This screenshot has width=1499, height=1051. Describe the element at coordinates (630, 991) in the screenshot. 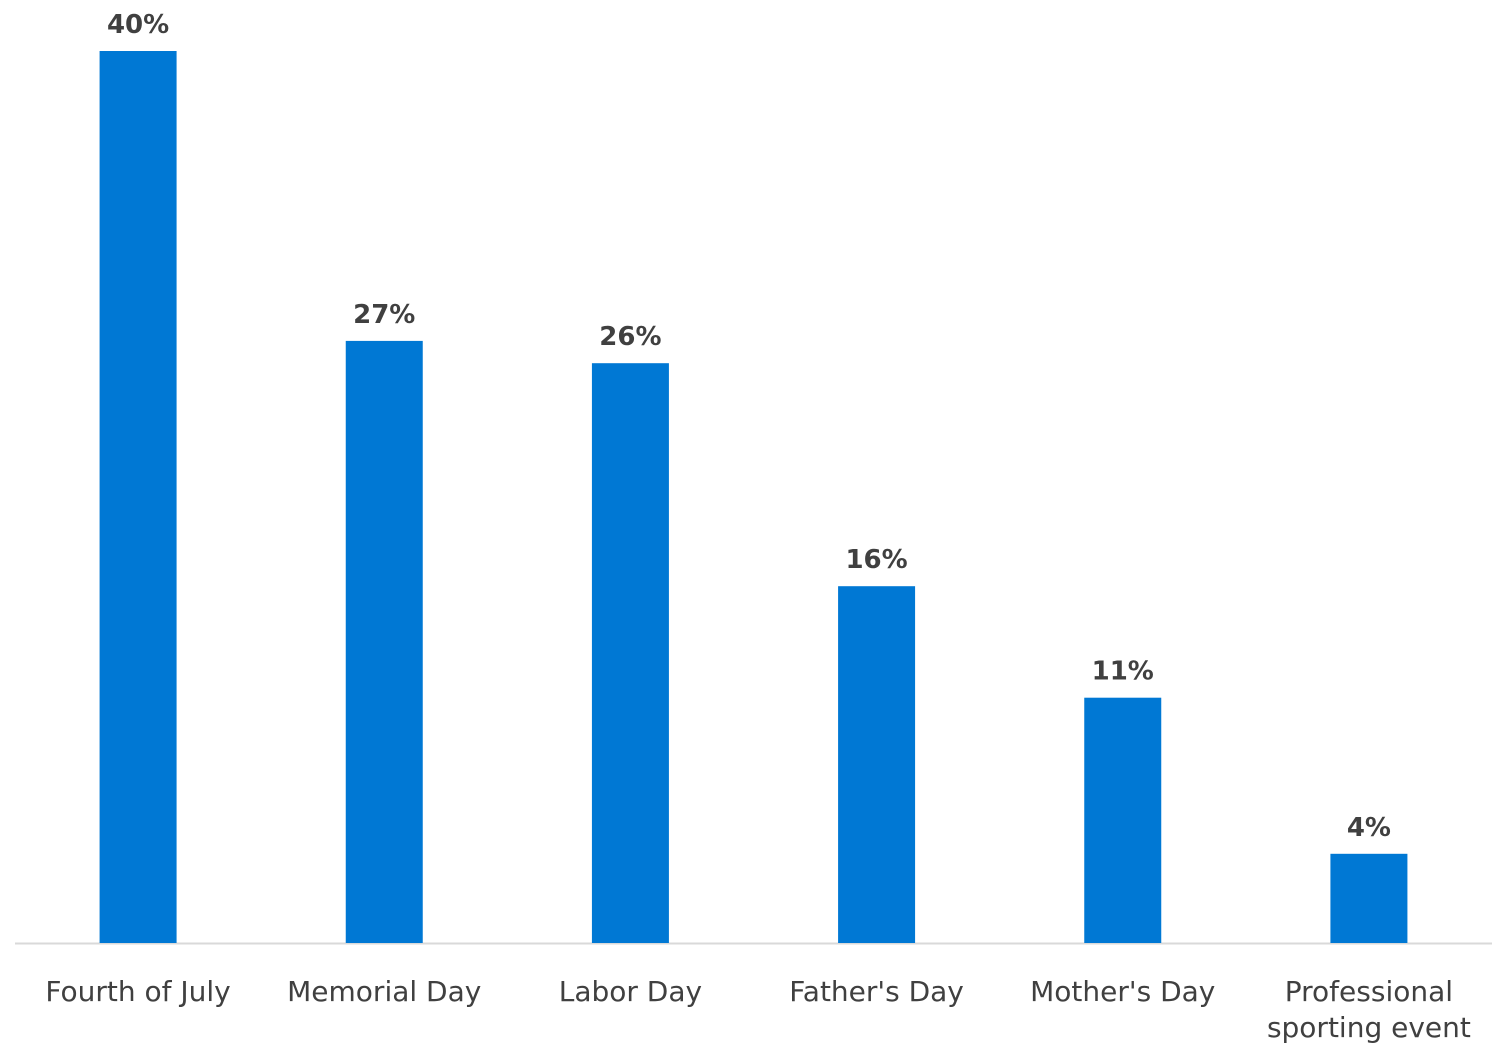

I see `x-tick-label: Labor Day` at that location.